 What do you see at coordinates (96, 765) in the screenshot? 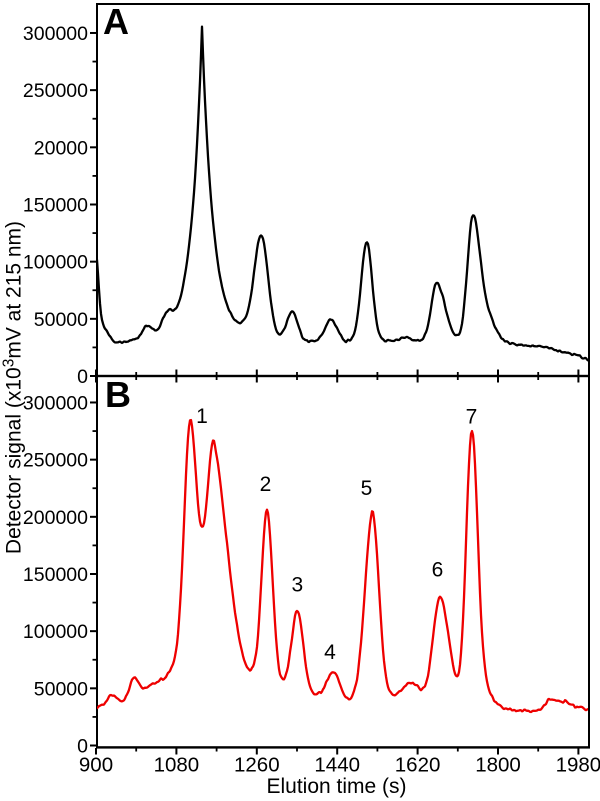
I see `svg-text: 900` at bounding box center [96, 765].